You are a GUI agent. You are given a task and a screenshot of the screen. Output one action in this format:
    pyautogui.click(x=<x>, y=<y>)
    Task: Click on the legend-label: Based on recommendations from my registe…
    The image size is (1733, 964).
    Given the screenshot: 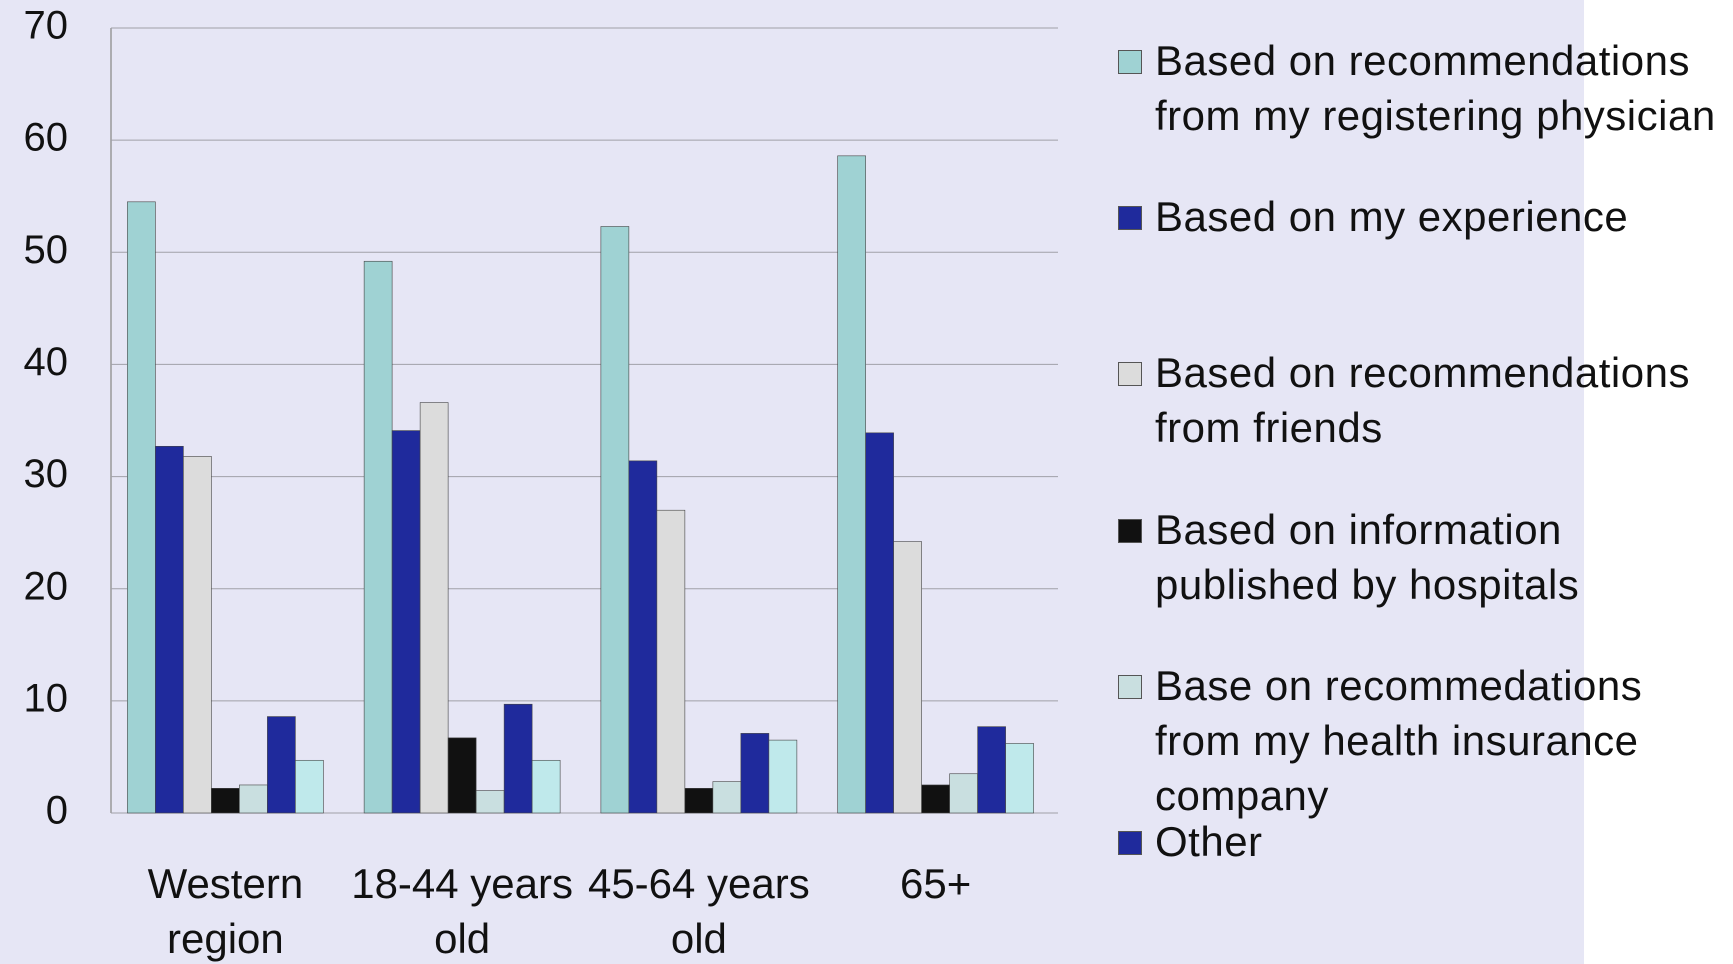 What is the action you would take?
    pyautogui.click(x=1435, y=88)
    